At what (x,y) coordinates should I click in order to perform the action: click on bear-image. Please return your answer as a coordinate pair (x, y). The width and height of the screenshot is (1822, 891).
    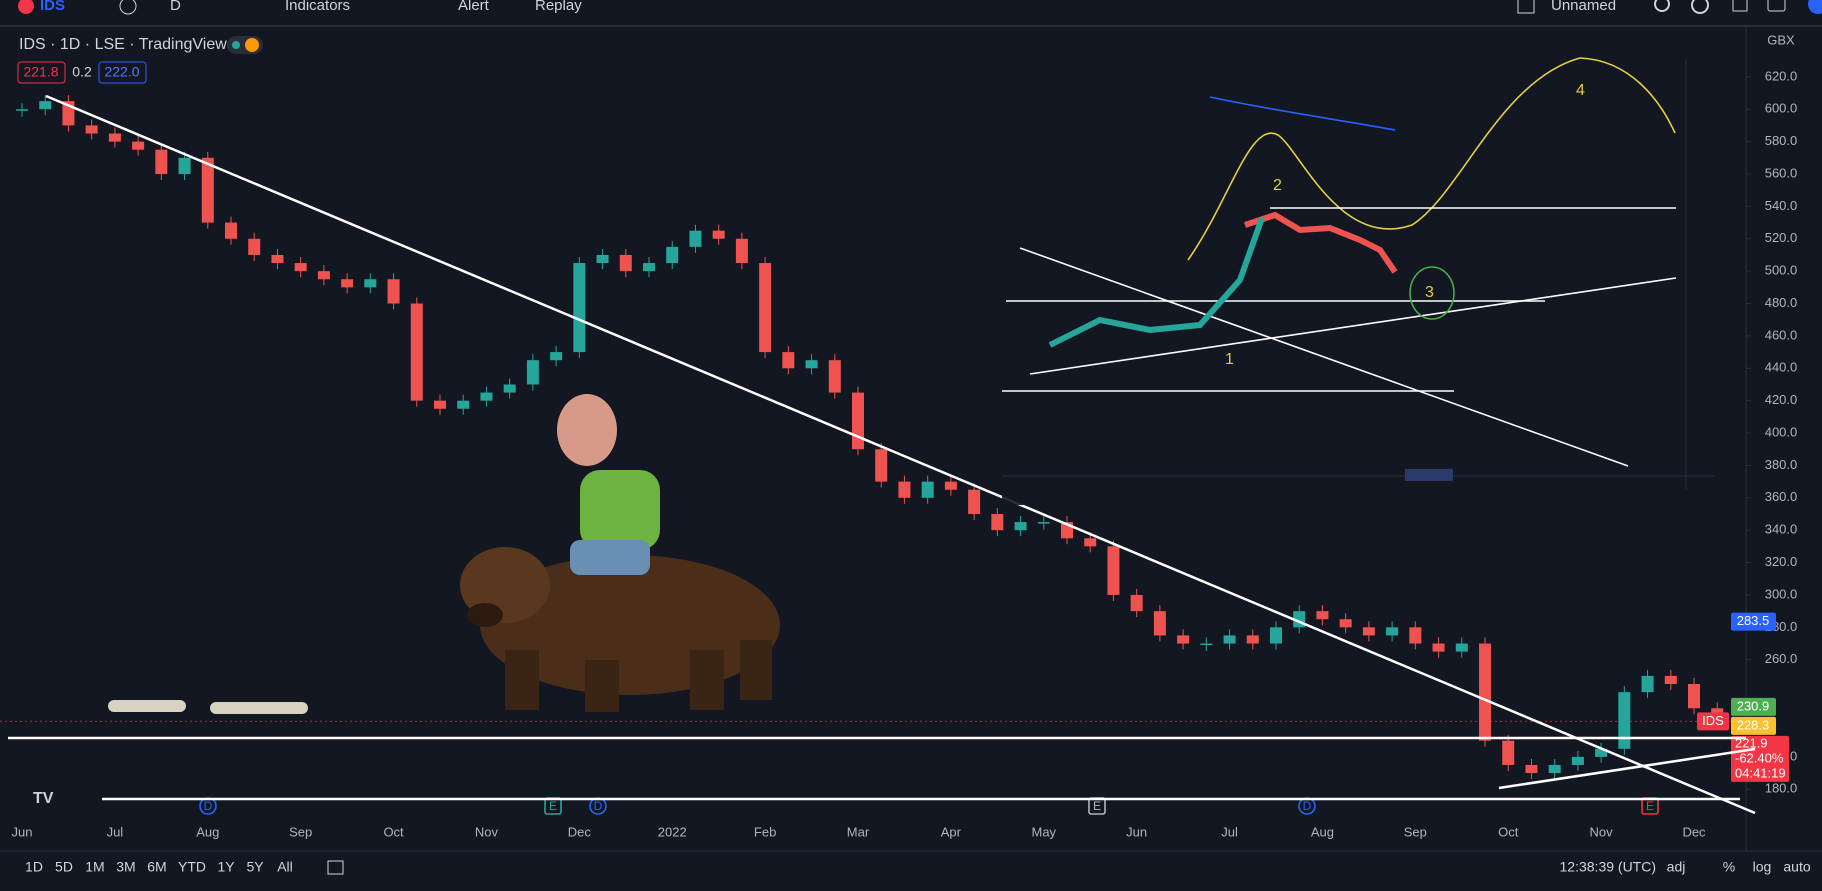
    Looking at the image, I should click on (620, 553).